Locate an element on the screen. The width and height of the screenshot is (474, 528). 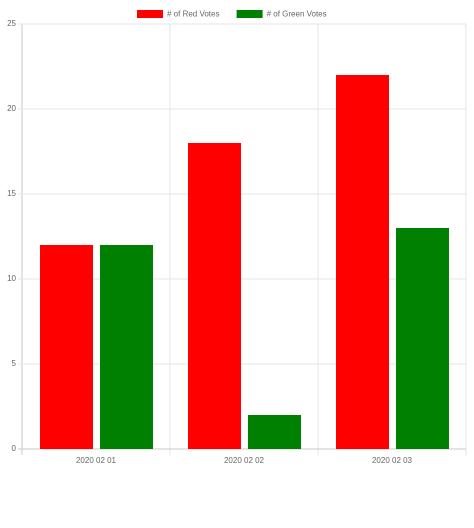
x-tick-label: 2020 02 01 is located at coordinates (96, 460).